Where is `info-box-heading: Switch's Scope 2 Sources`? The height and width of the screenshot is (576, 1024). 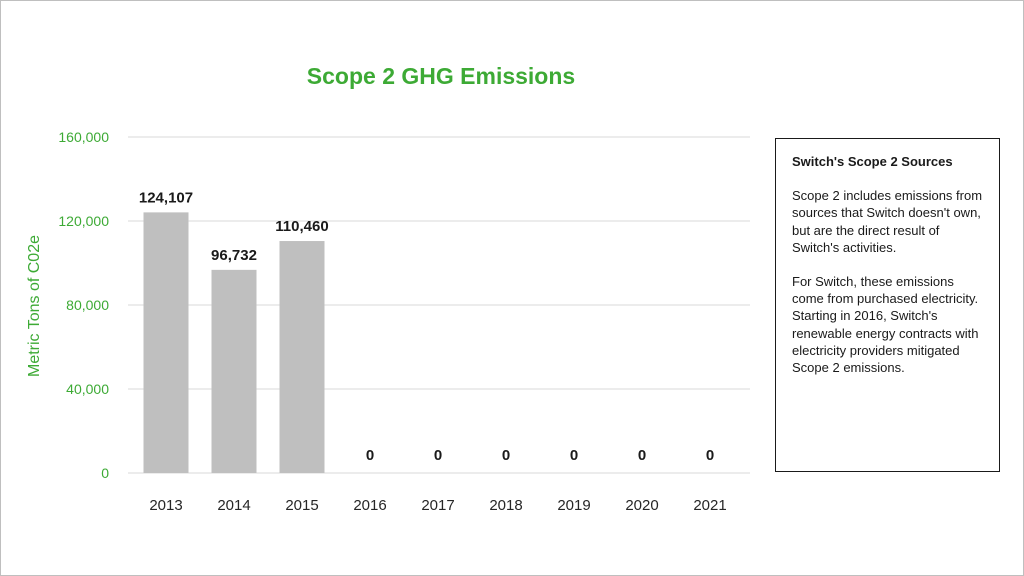 info-box-heading: Switch's Scope 2 Sources is located at coordinates (872, 161).